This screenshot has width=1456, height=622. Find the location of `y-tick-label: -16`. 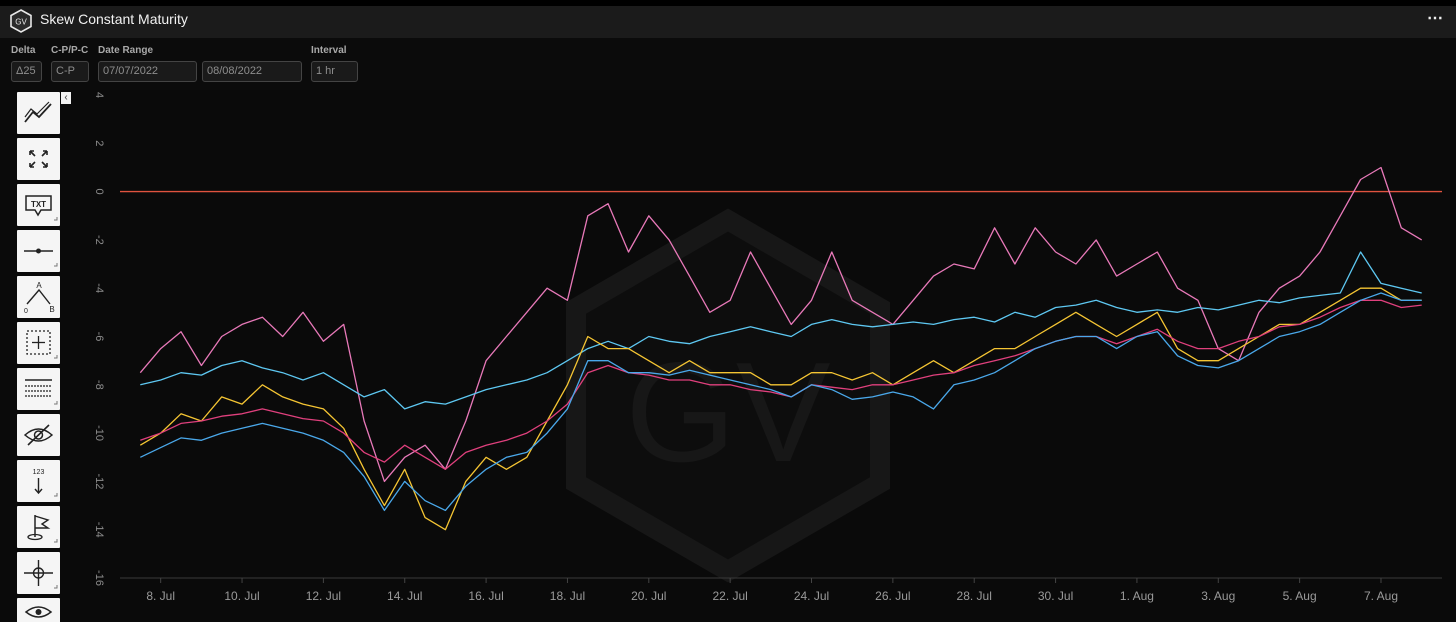

y-tick-label: -16 is located at coordinates (99, 578).